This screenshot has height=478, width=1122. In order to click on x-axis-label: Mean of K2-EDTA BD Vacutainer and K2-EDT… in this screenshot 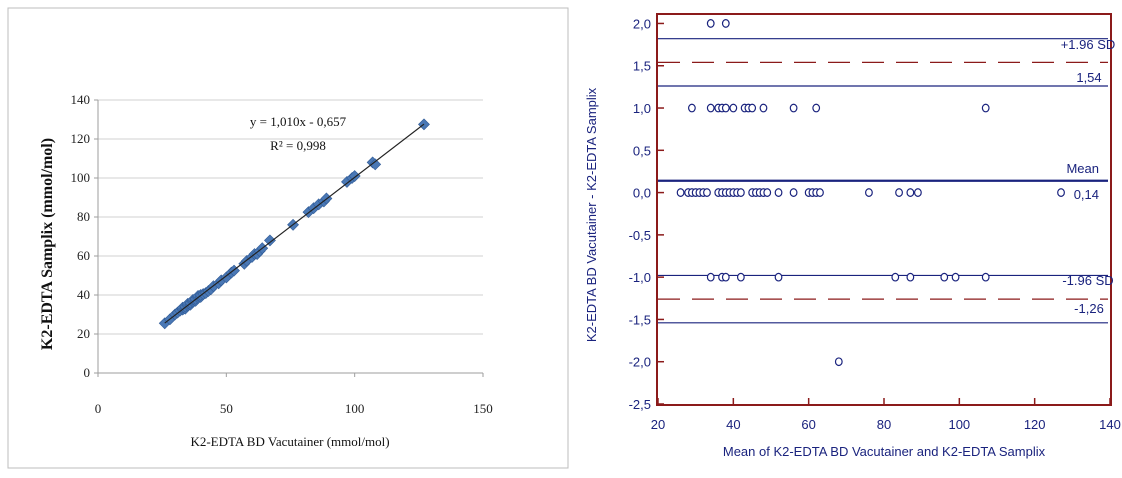, I will do `click(884, 451)`.